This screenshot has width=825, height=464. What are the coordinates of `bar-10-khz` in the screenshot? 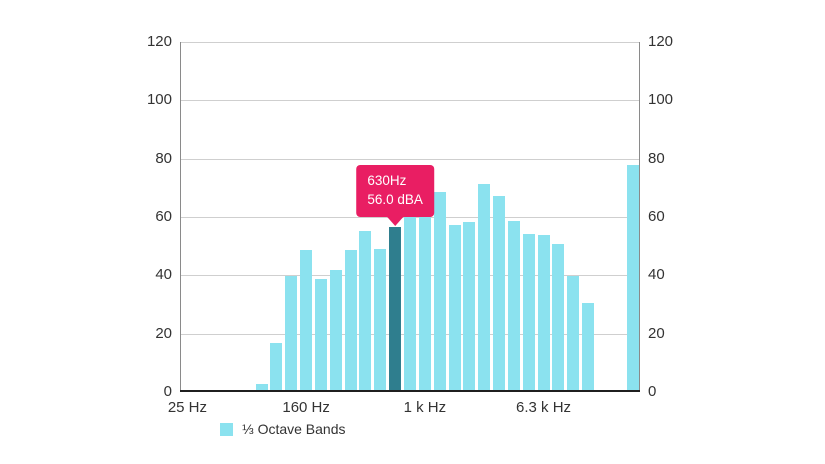 It's located at (573, 333).